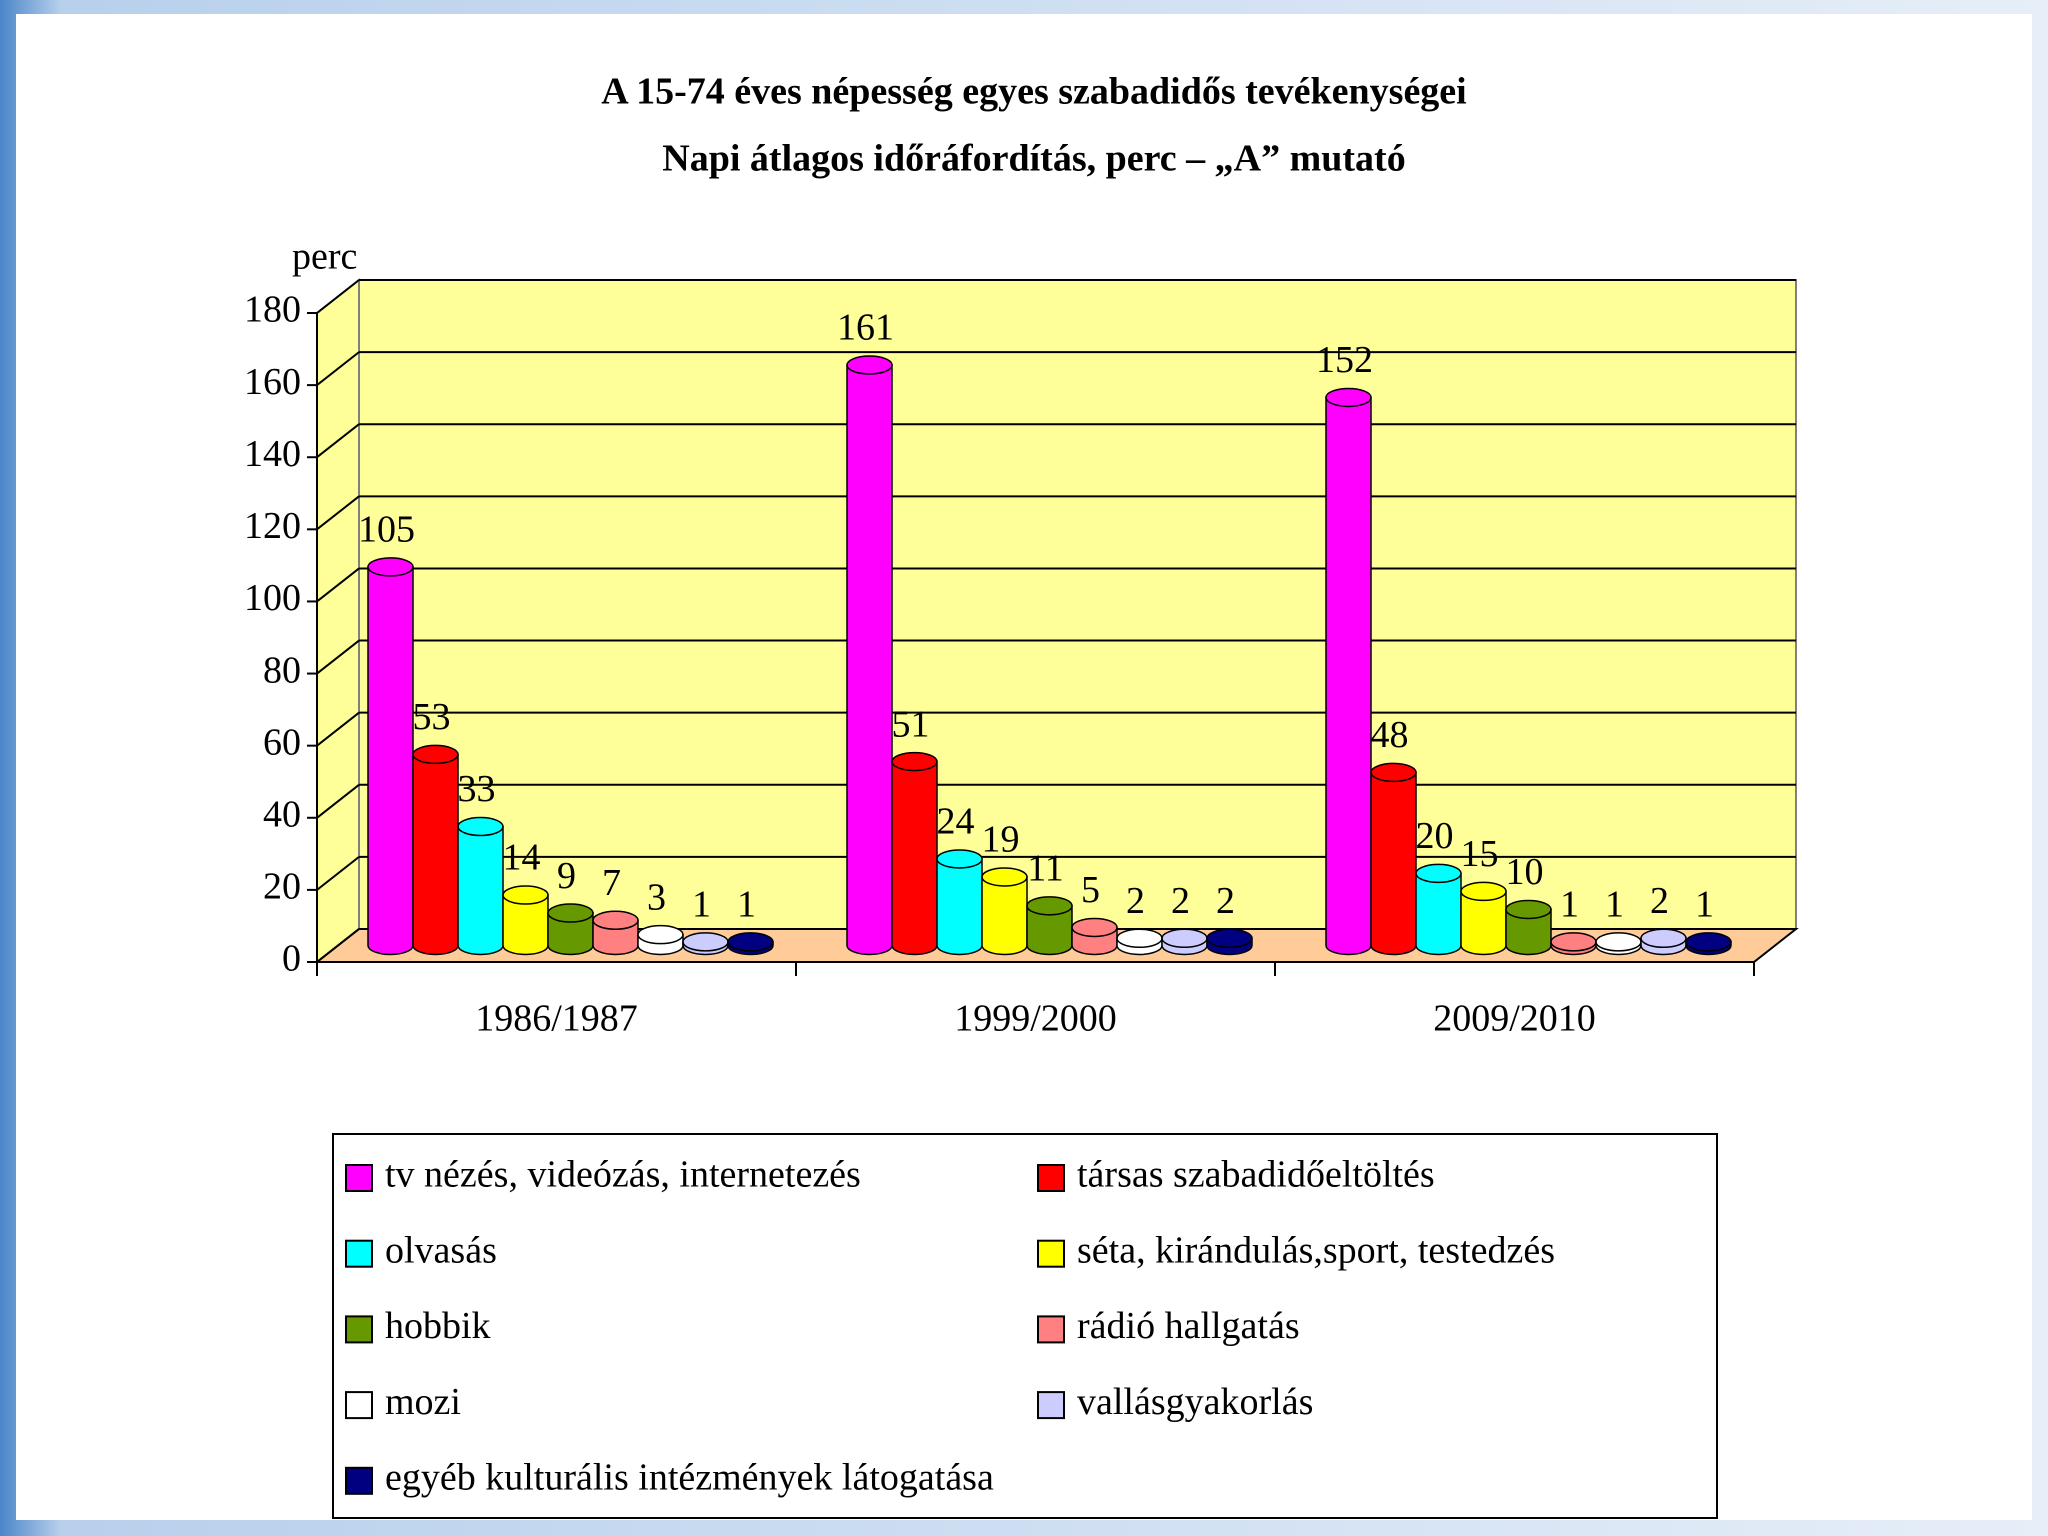 The width and height of the screenshot is (2048, 1536). I want to click on data-label: 48, so click(1390, 735).